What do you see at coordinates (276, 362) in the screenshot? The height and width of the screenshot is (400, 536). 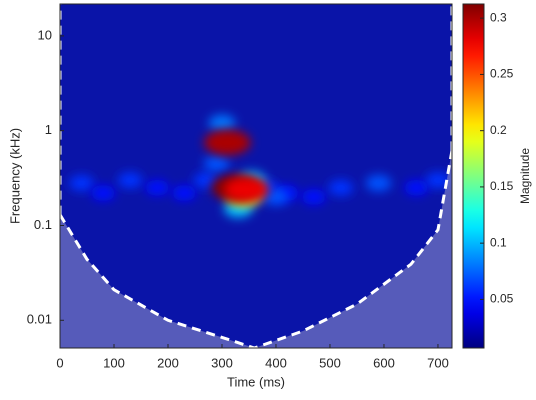 I see `x-tick-label: 400` at bounding box center [276, 362].